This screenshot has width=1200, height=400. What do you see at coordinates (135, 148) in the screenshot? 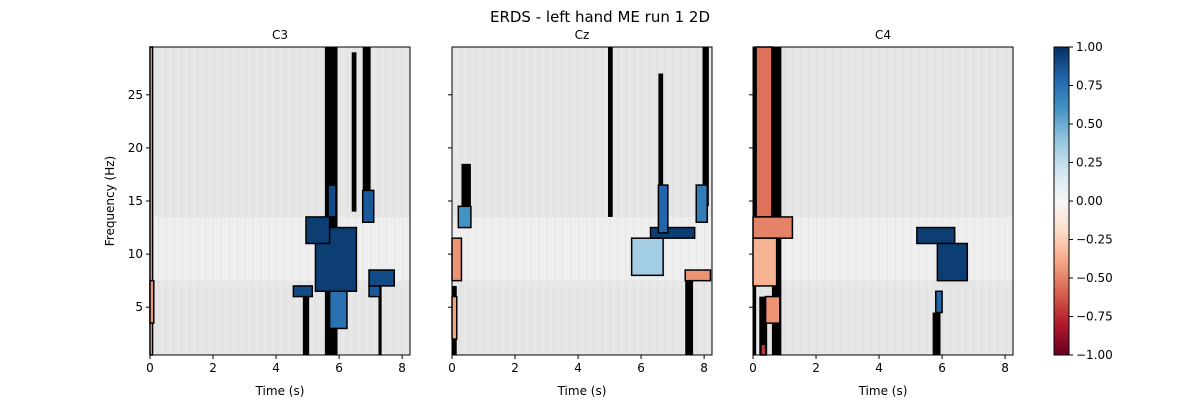
I see `y-tick-label: 20` at bounding box center [135, 148].